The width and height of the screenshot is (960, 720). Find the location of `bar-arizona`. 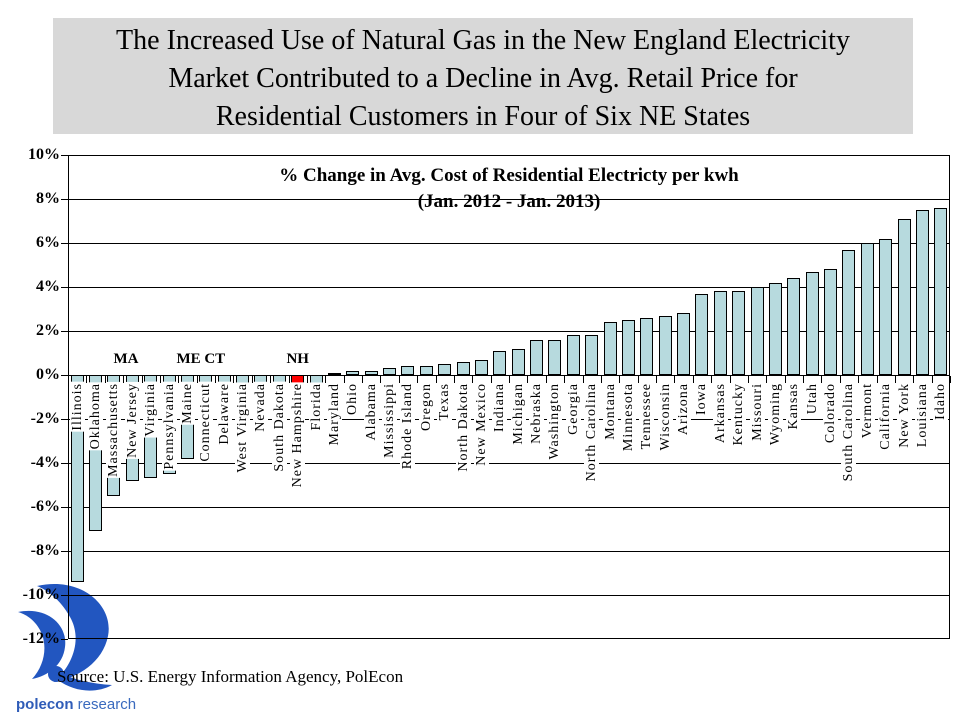

bar-arizona is located at coordinates (684, 344).